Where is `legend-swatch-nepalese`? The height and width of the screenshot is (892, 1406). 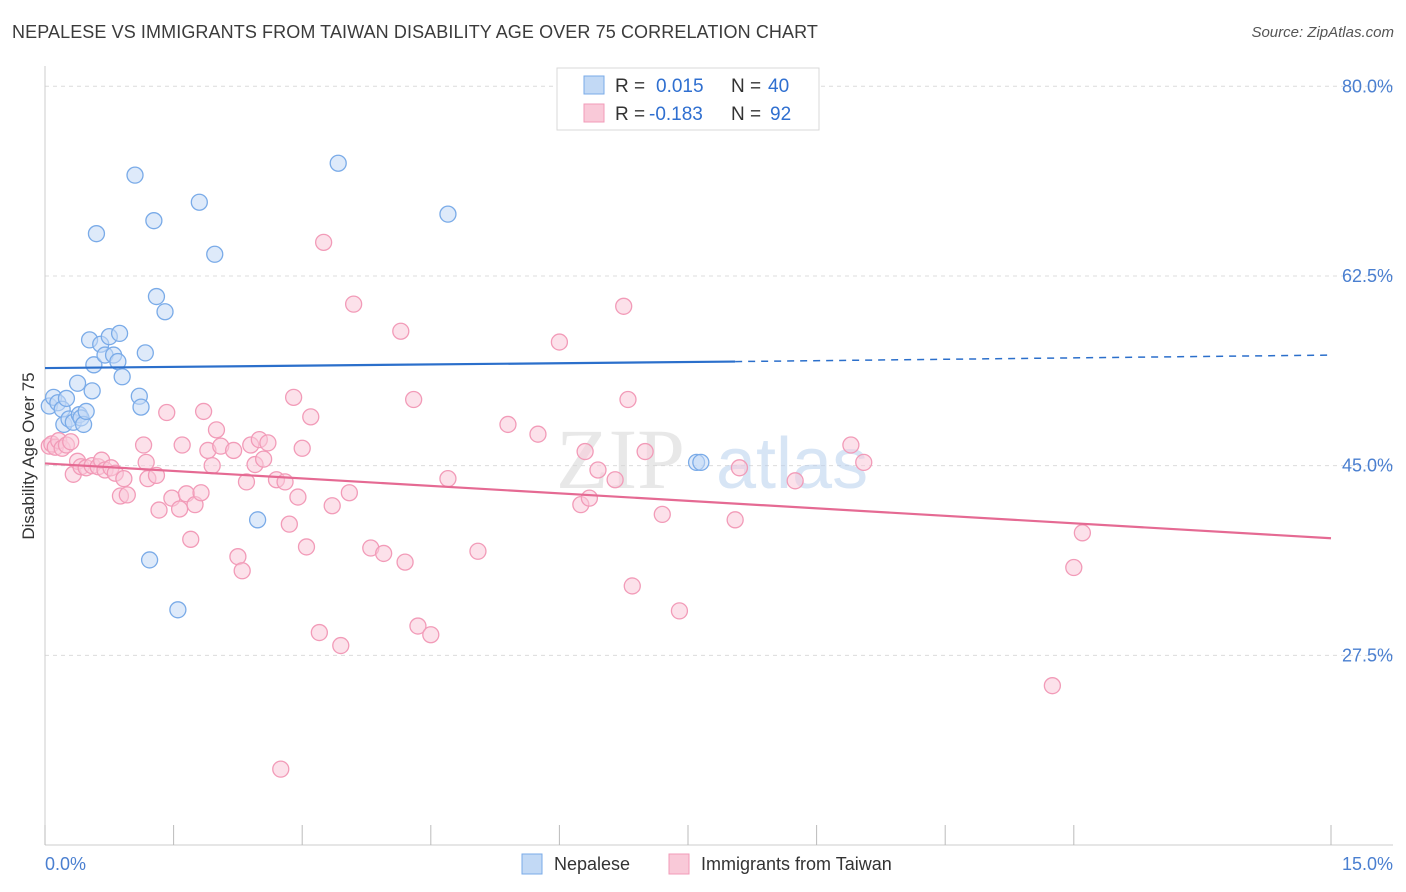 legend-swatch-nepalese is located at coordinates (532, 864).